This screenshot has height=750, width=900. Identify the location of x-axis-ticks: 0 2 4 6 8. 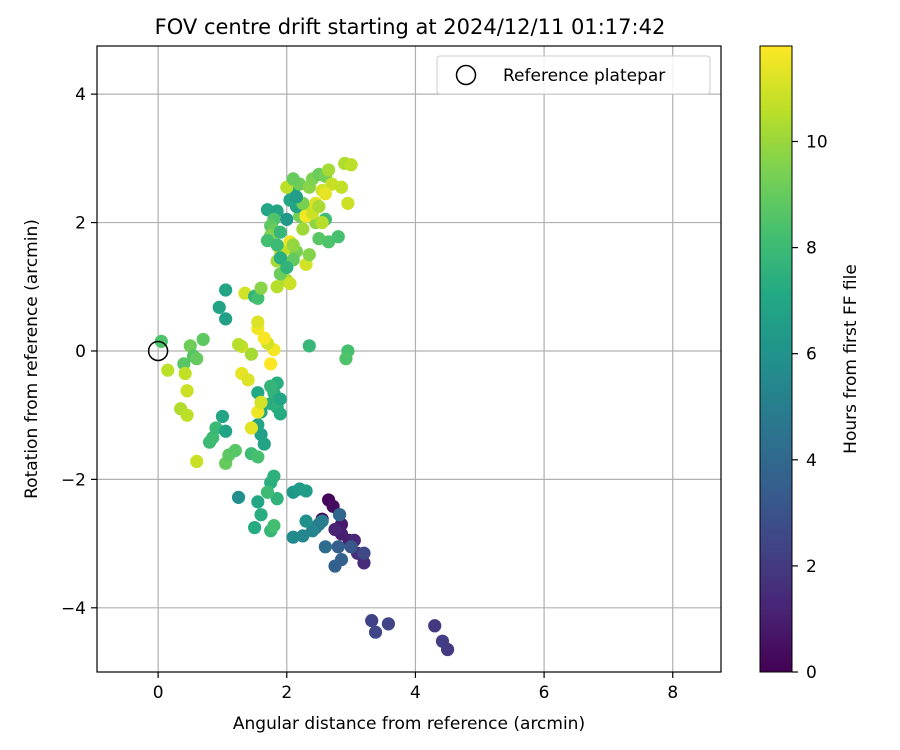
(415, 687).